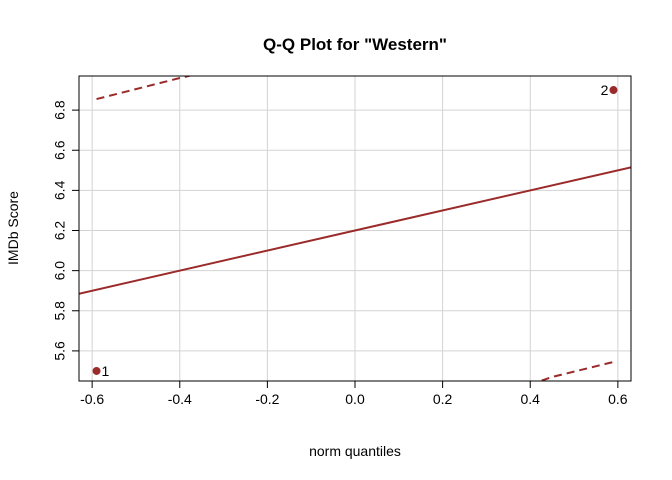 This screenshot has height=480, width=672. What do you see at coordinates (180, 399) in the screenshot?
I see `x-tick-label: -0.4` at bounding box center [180, 399].